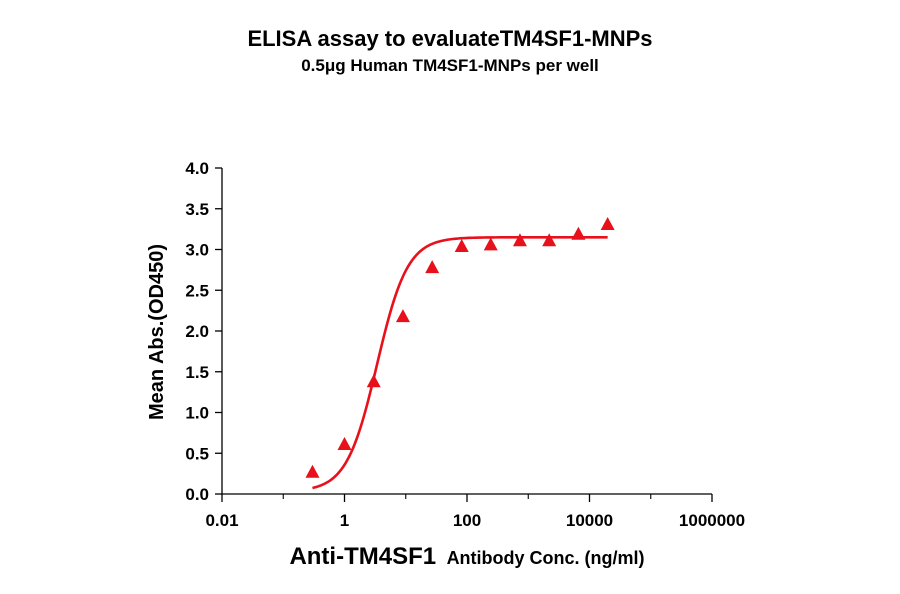 This screenshot has height=594, width=900. I want to click on x-axis-label: Anti-TM4SF1 Antibody Conc. (ng/ml), so click(466, 556).